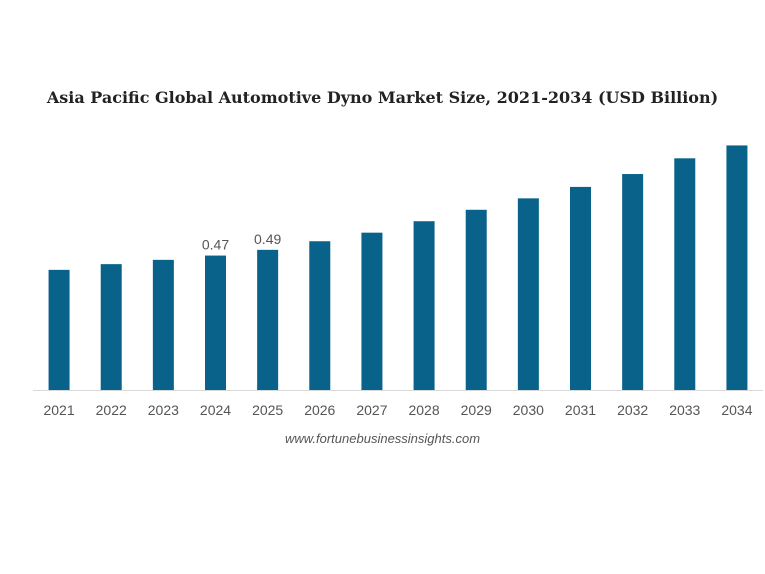 Image resolution: width=765 pixels, height=574 pixels. Describe the element at coordinates (319, 410) in the screenshot. I see `x-tick-label-2026: 2026` at that location.